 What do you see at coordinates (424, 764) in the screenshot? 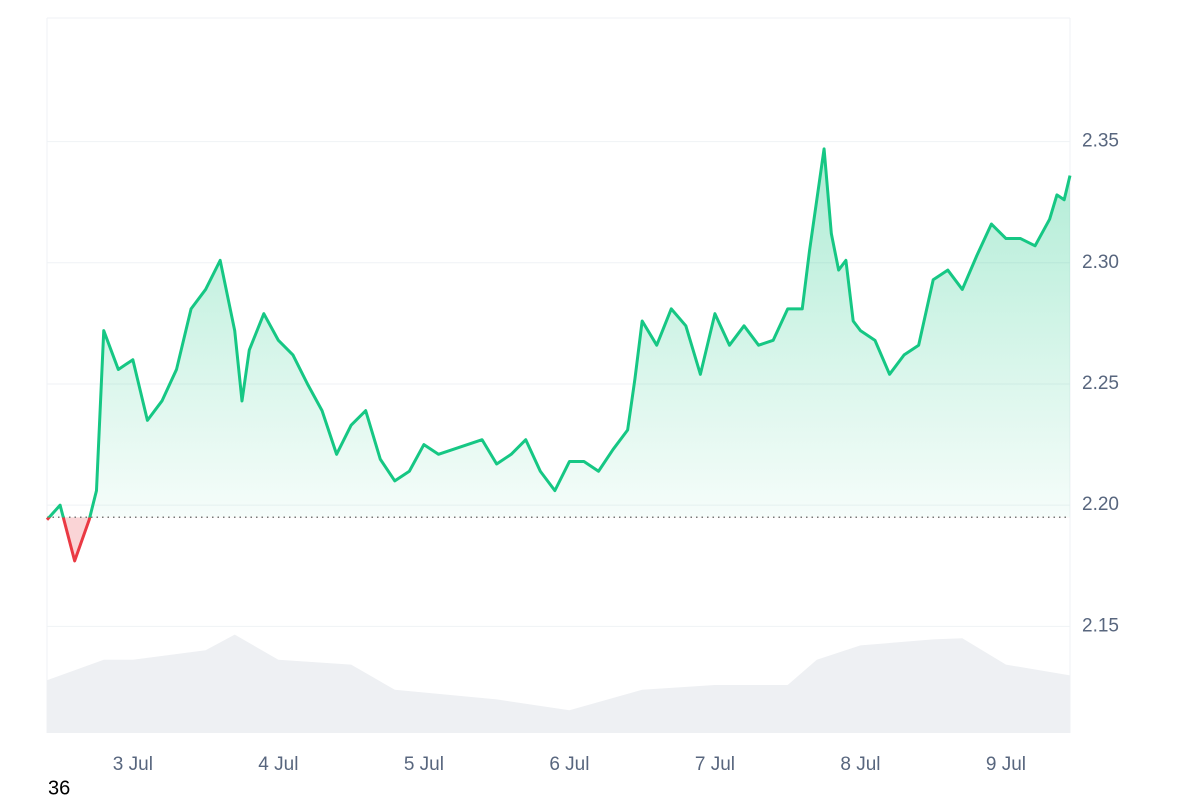
I see `x-tick-label: 5 Jul` at bounding box center [424, 764].